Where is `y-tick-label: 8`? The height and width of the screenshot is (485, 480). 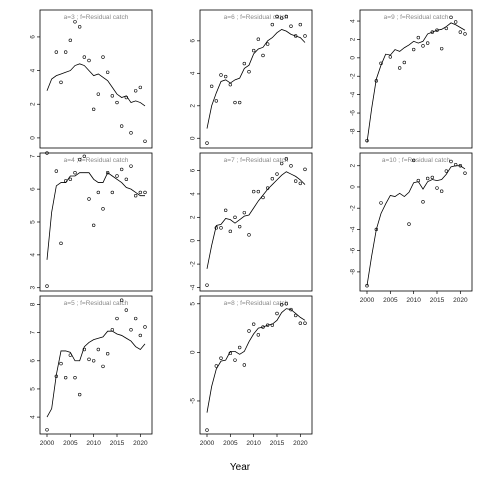 y-tick-label: 8 is located at coordinates (33, 304).